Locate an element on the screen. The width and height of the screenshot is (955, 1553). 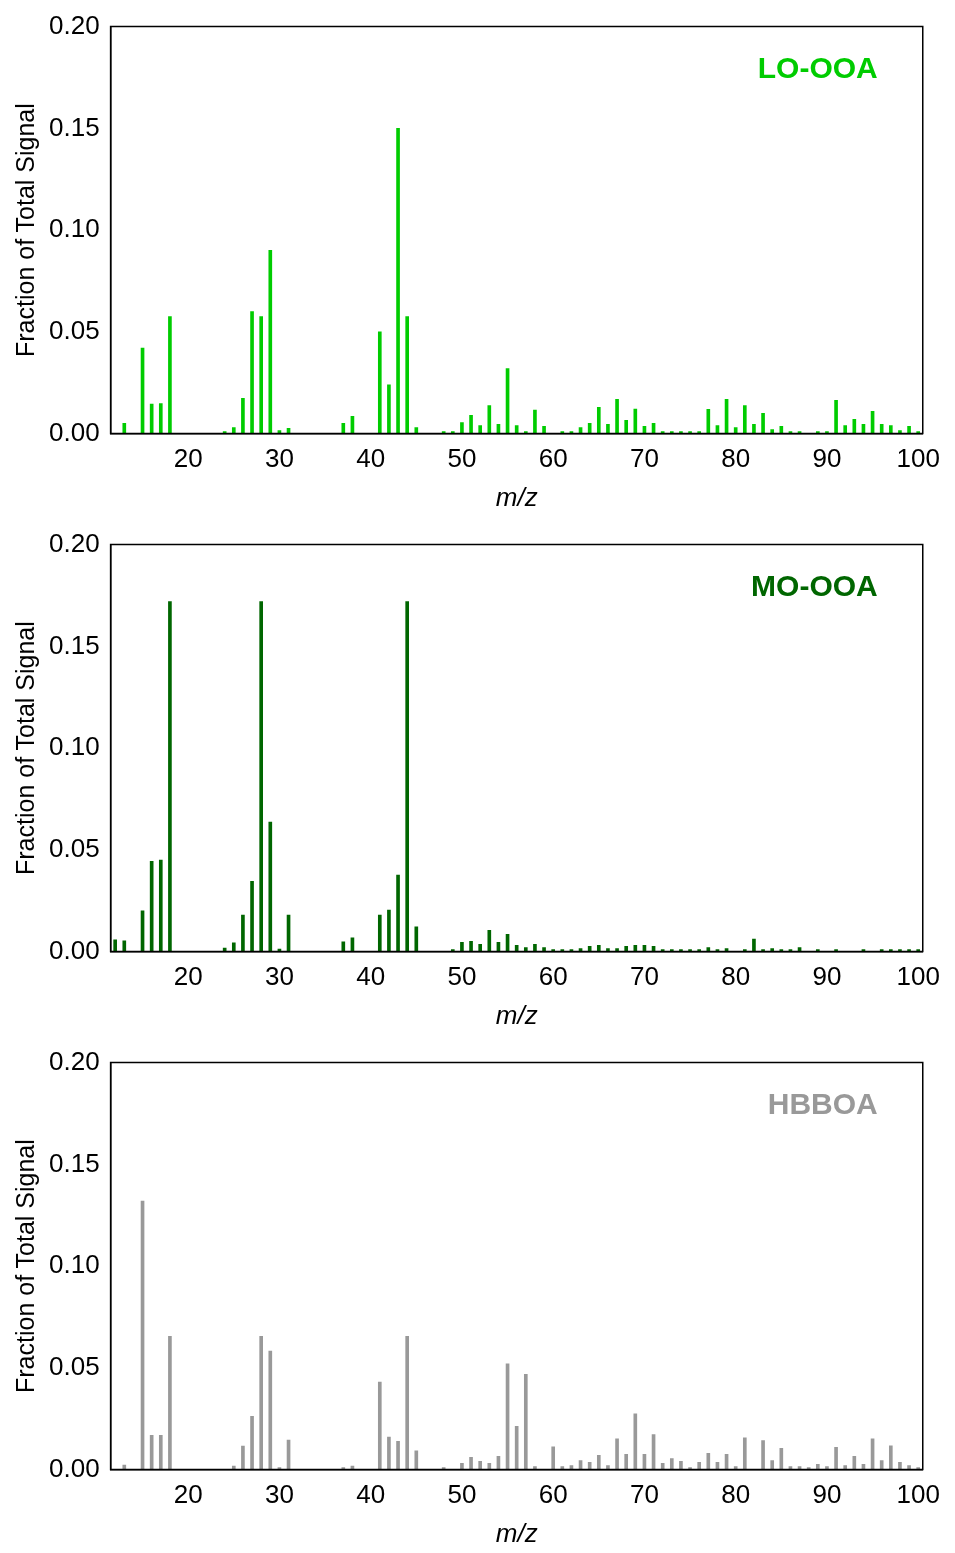
x-tick-label: 20 is located at coordinates (188, 458).